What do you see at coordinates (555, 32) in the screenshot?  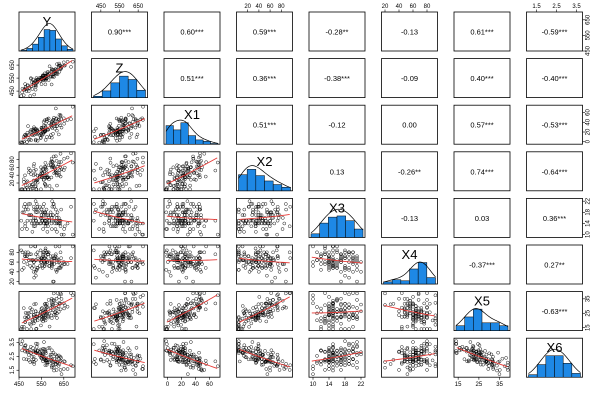 I see `correlation-value: -0.59***` at bounding box center [555, 32].